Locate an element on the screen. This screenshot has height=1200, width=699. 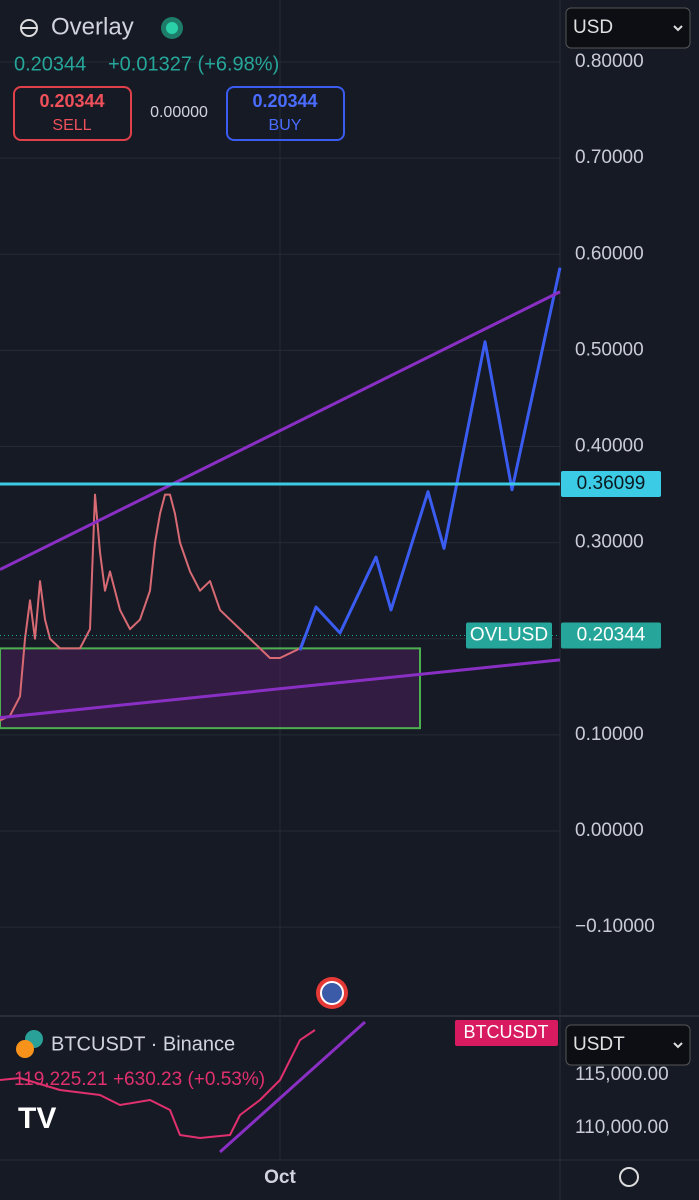
event-flag-inner is located at coordinates (332, 993).